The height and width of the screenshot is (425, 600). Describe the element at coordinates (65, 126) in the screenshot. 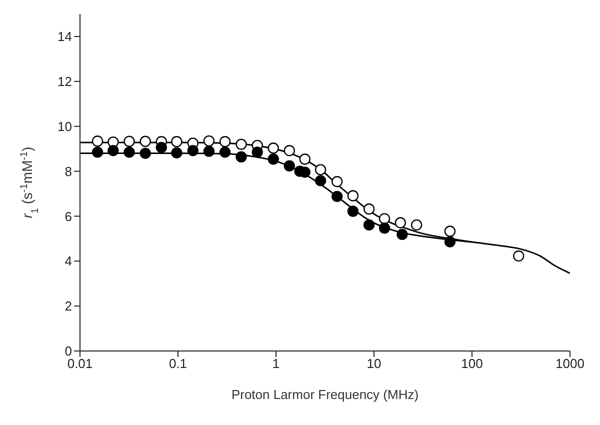

I see `y-tick-label: 10` at that location.